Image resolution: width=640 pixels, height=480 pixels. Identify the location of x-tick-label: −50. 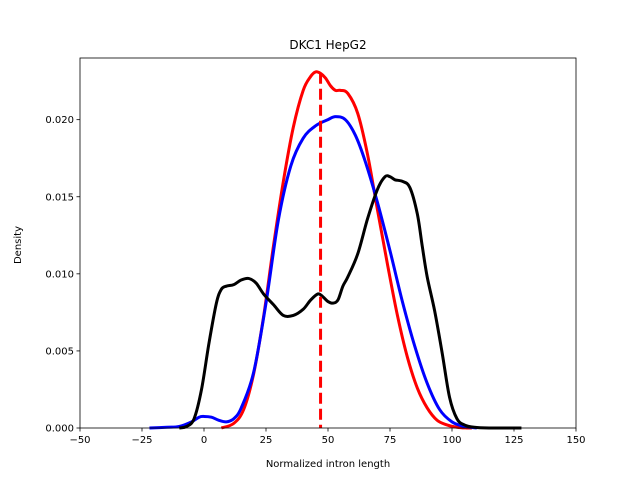
(79, 440).